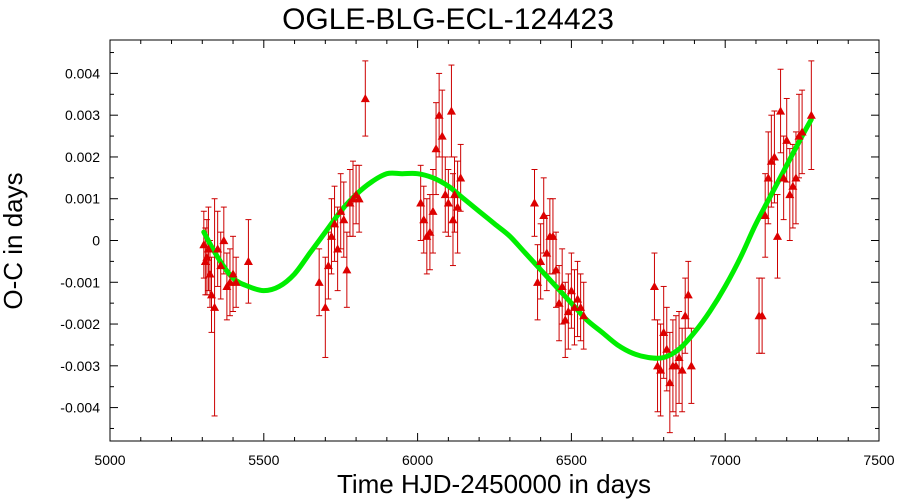  What do you see at coordinates (14, 240) in the screenshot?
I see `y-axis-label: O-C in days` at bounding box center [14, 240].